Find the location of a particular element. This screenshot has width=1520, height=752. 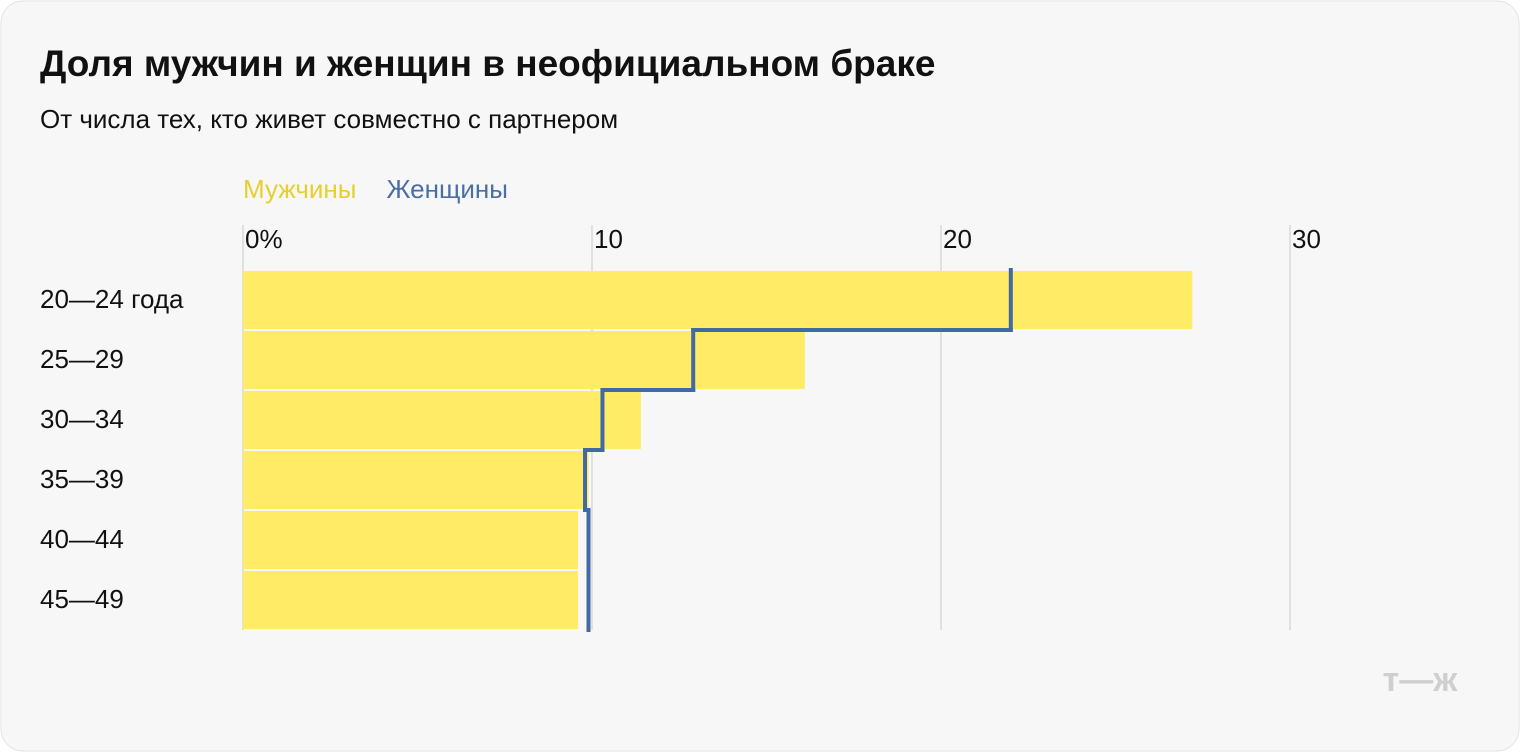

x-tick-label: 10 is located at coordinates (608, 239).